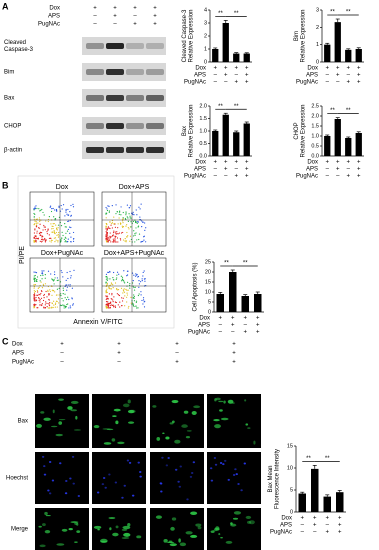 This screenshot has height=550, width=379. What do you see at coordinates (192, 130) in the screenshot?
I see `y-axis-label: Relative Expression` at bounding box center [192, 130].